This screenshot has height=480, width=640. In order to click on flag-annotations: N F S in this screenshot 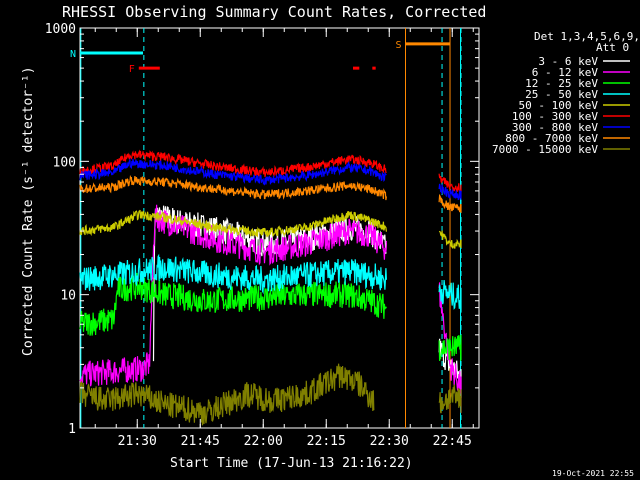, I will do `click(265, 57)`.